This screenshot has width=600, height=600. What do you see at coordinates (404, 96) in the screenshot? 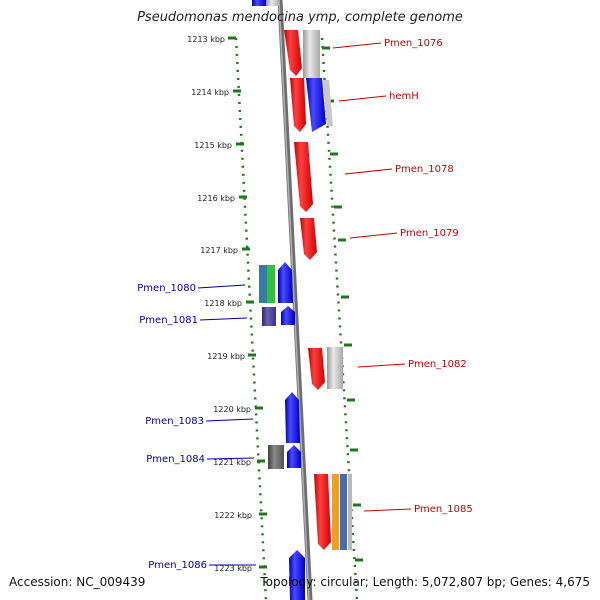
I see `gene-label-hemh: hemH` at bounding box center [404, 96].